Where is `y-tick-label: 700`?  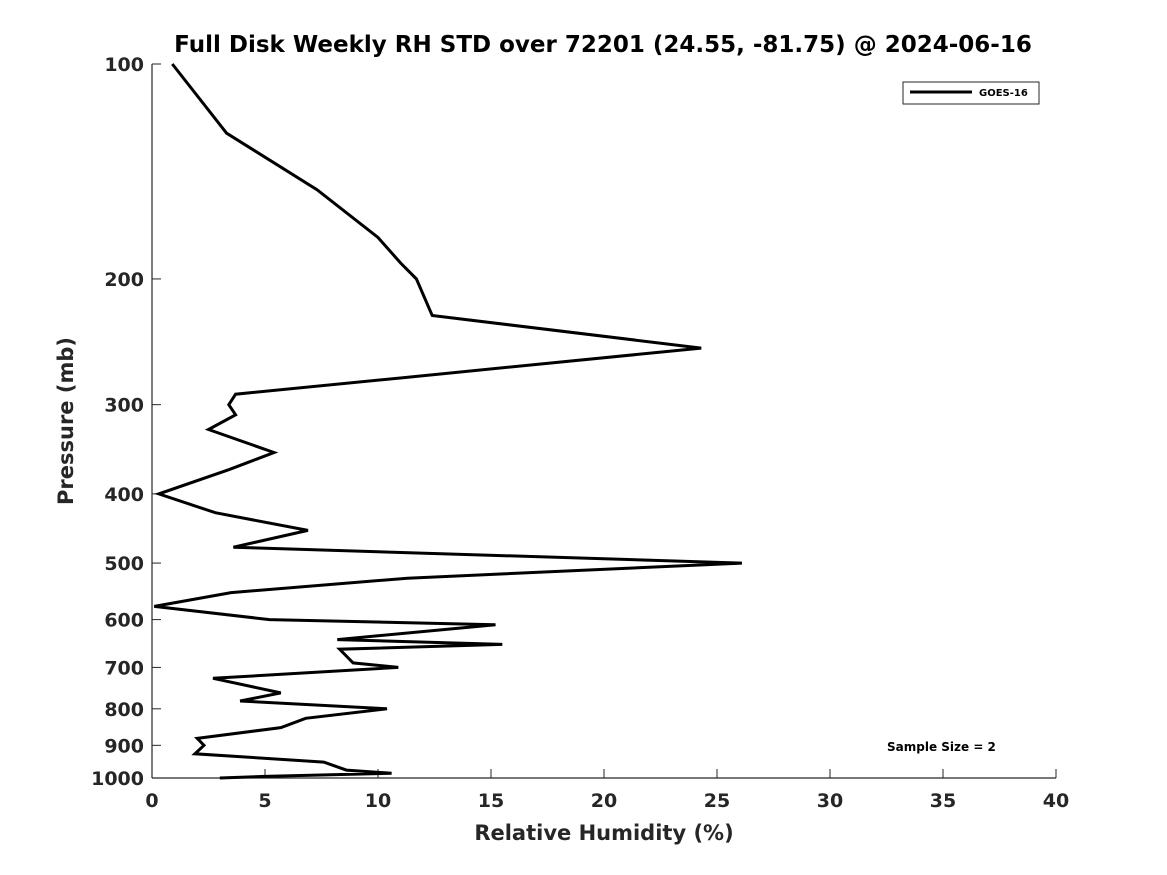 y-tick-label: 700 is located at coordinates (124, 668).